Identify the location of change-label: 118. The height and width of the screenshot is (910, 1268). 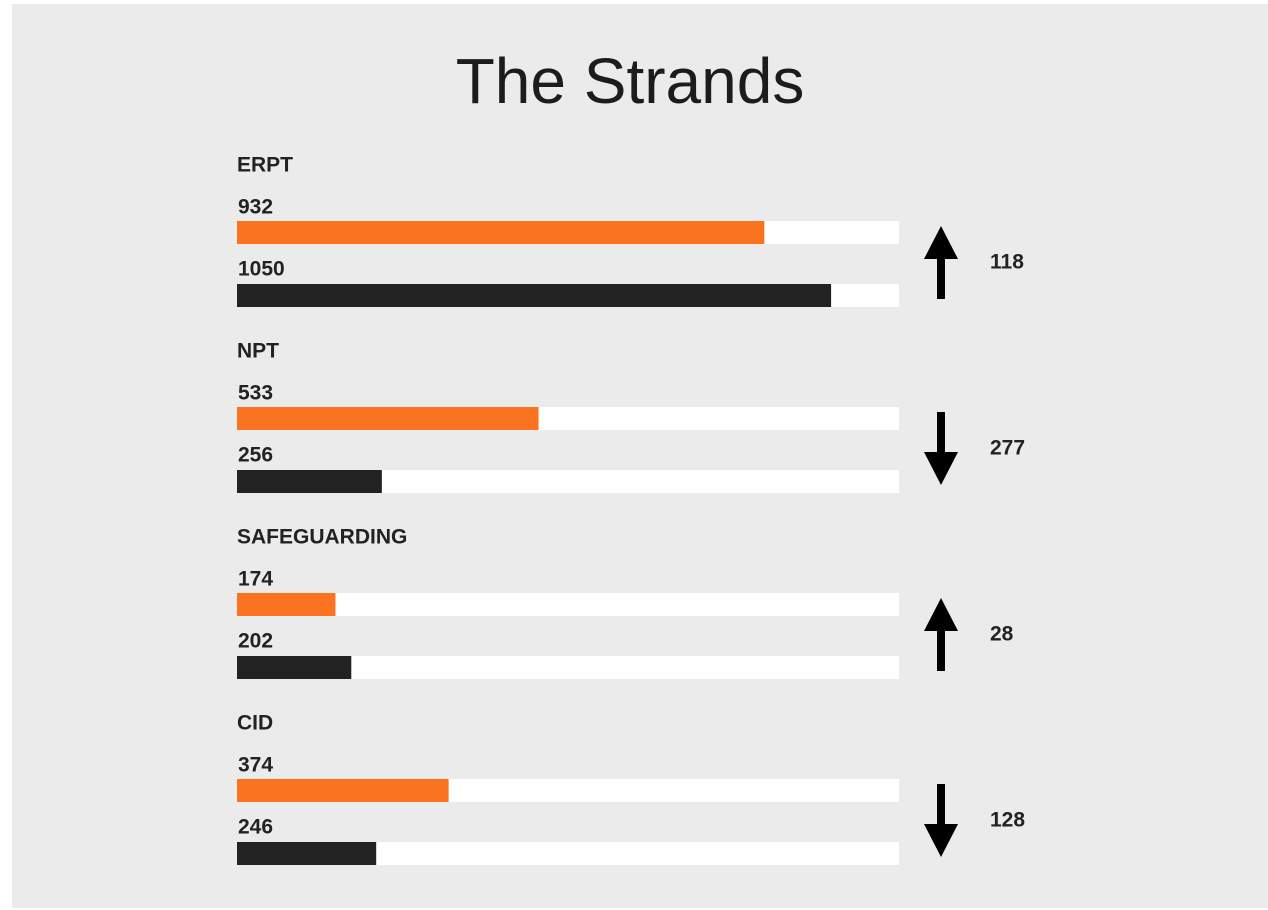
(1007, 262).